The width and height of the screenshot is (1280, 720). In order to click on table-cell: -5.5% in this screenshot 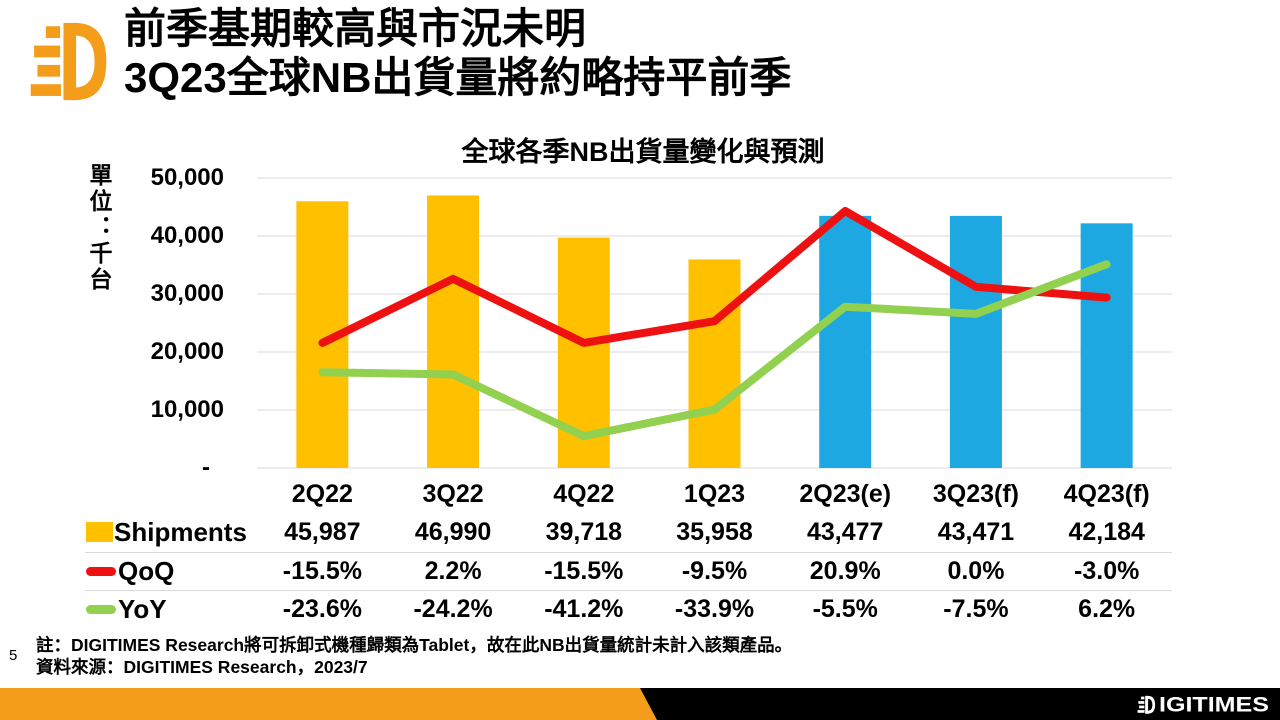, I will do `click(845, 608)`.